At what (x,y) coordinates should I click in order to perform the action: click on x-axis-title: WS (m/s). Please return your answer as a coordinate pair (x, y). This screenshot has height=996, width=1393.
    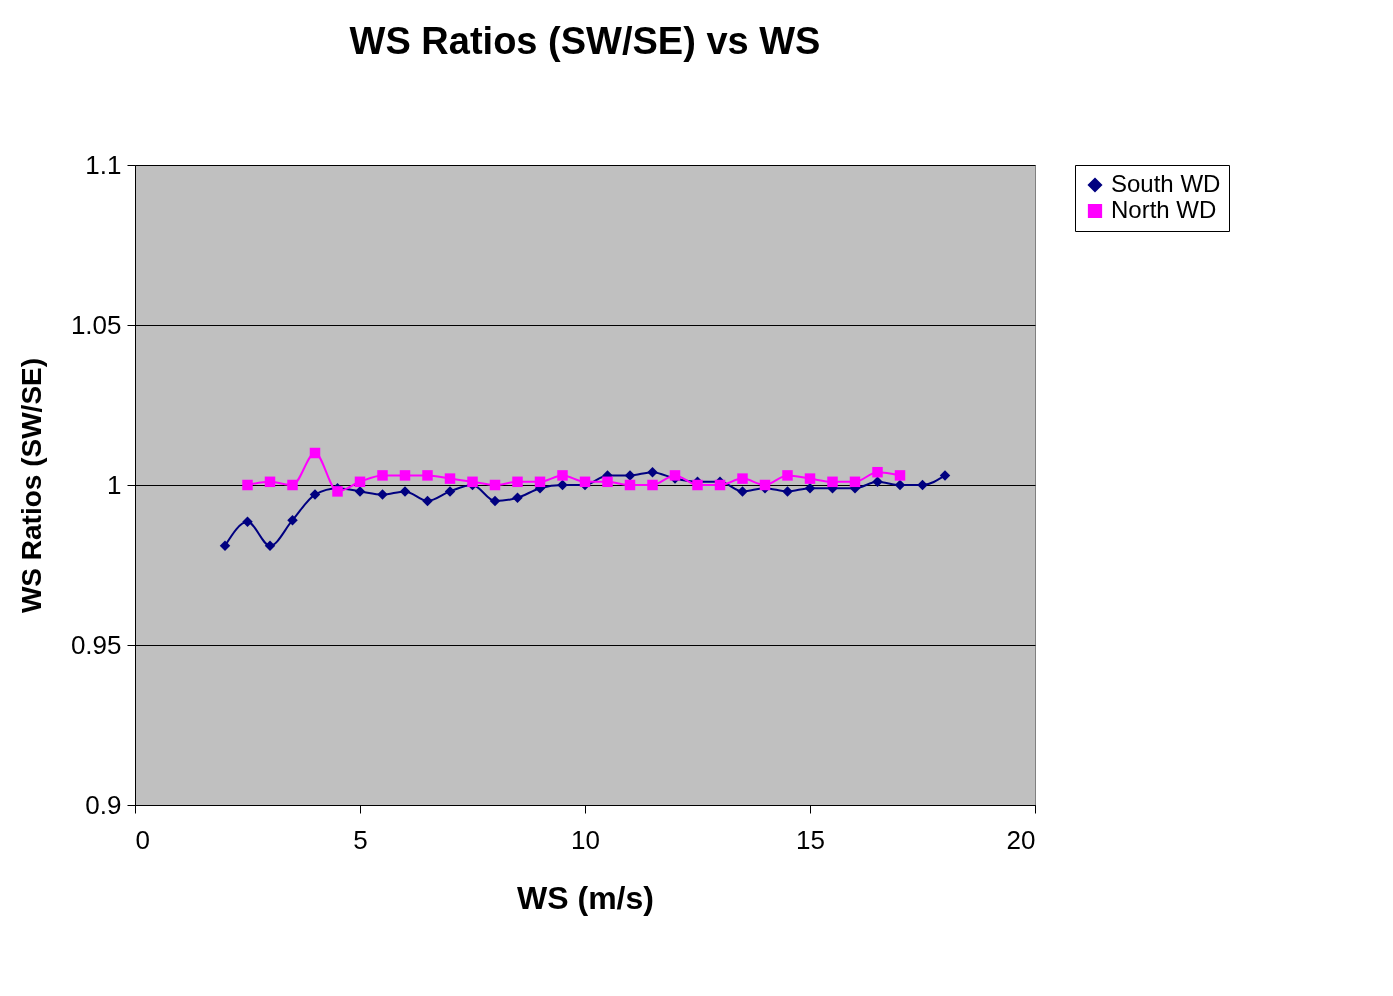
    Looking at the image, I should click on (585, 897).